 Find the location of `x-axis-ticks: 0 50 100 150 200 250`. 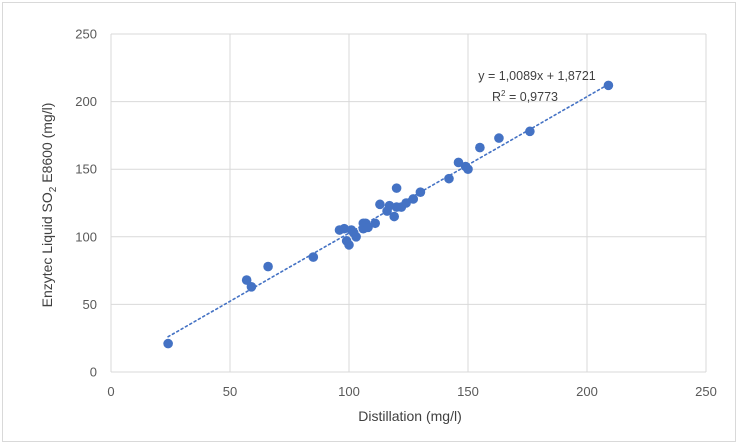

x-axis-ticks: 0 50 100 150 200 250 is located at coordinates (411, 391).